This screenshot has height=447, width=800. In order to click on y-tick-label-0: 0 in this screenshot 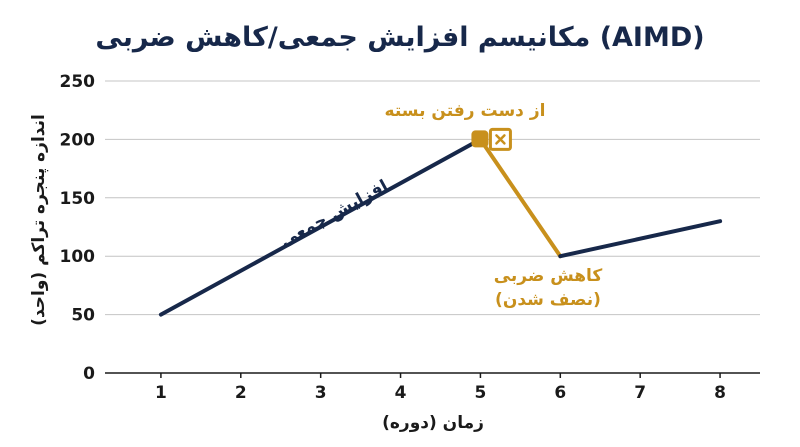, I will do `click(89, 374)`.